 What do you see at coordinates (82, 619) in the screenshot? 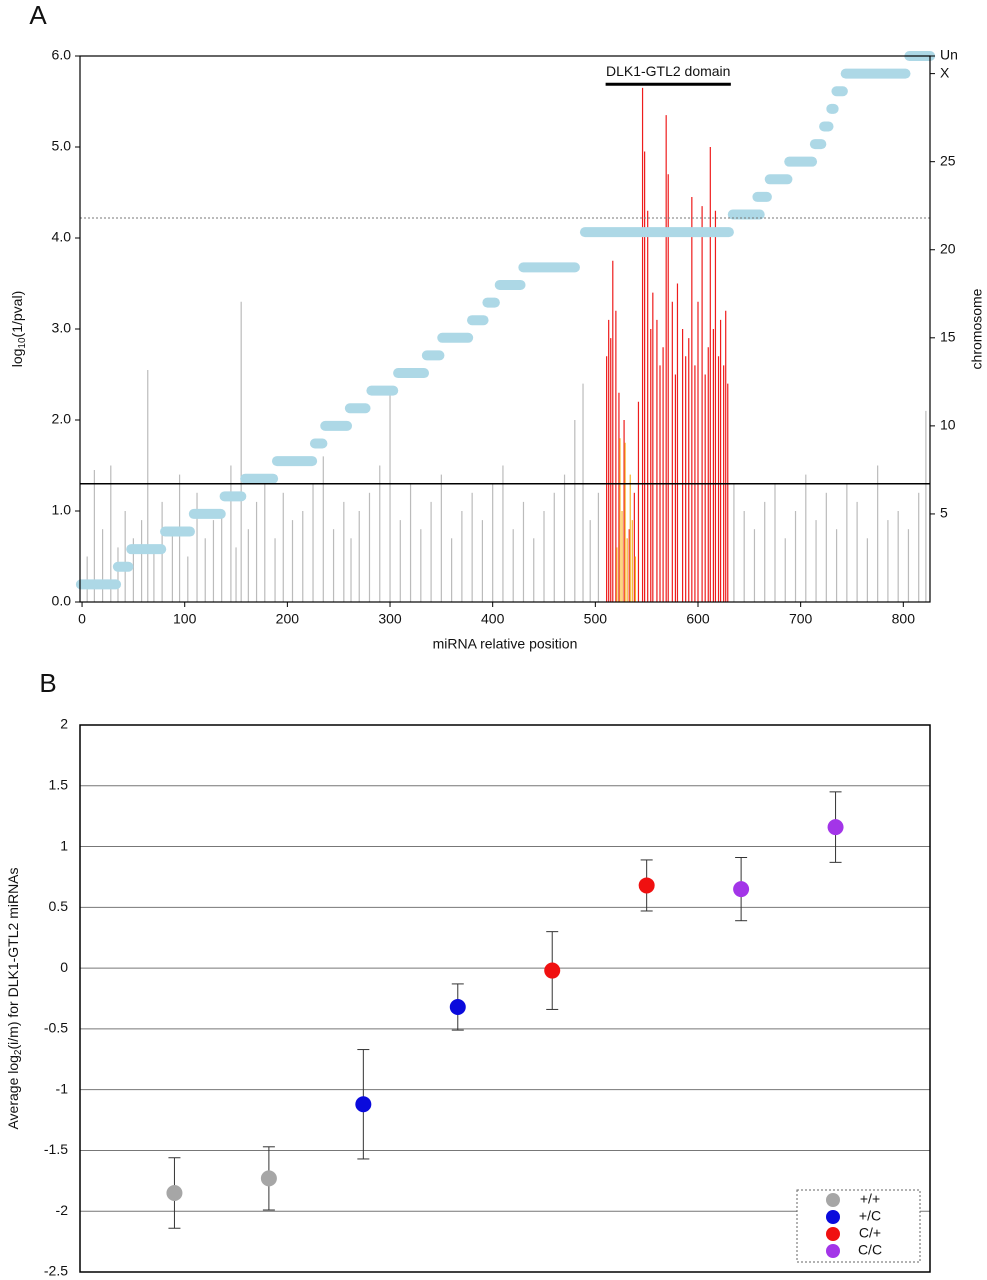
I see `x-tick-label: 0` at bounding box center [82, 619].